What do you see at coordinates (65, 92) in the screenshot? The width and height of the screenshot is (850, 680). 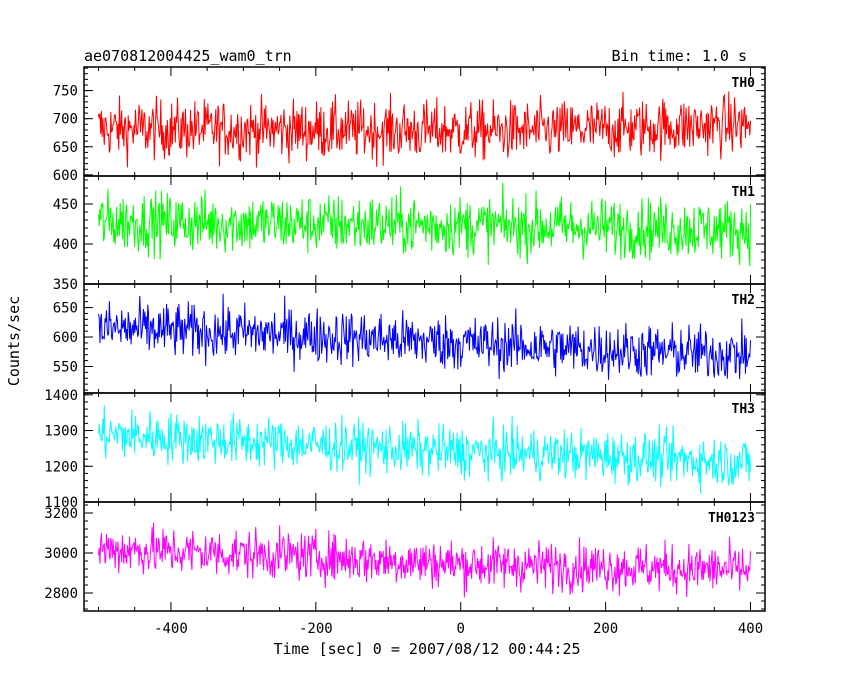 I see `y-tick-label: 750` at bounding box center [65, 92].